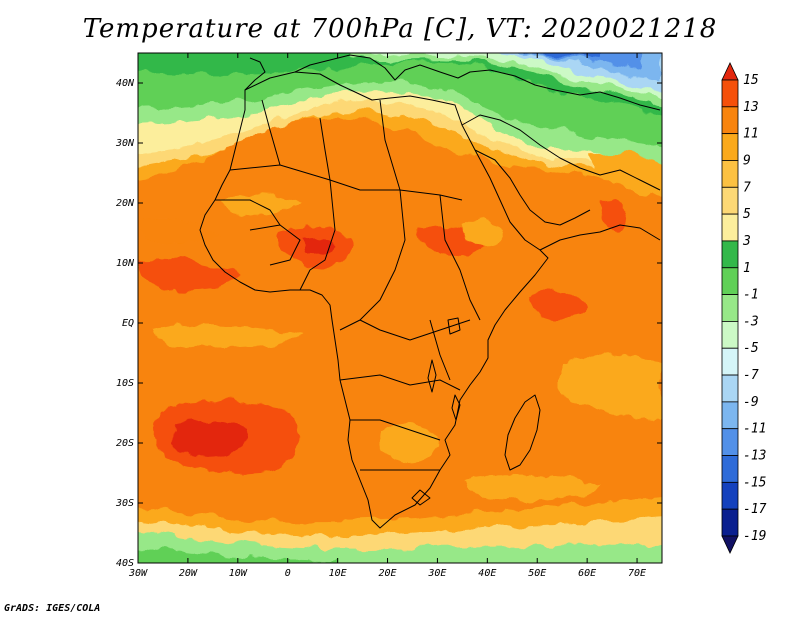  What do you see at coordinates (730, 71) in the screenshot?
I see `colorbar-top-arrow` at bounding box center [730, 71].